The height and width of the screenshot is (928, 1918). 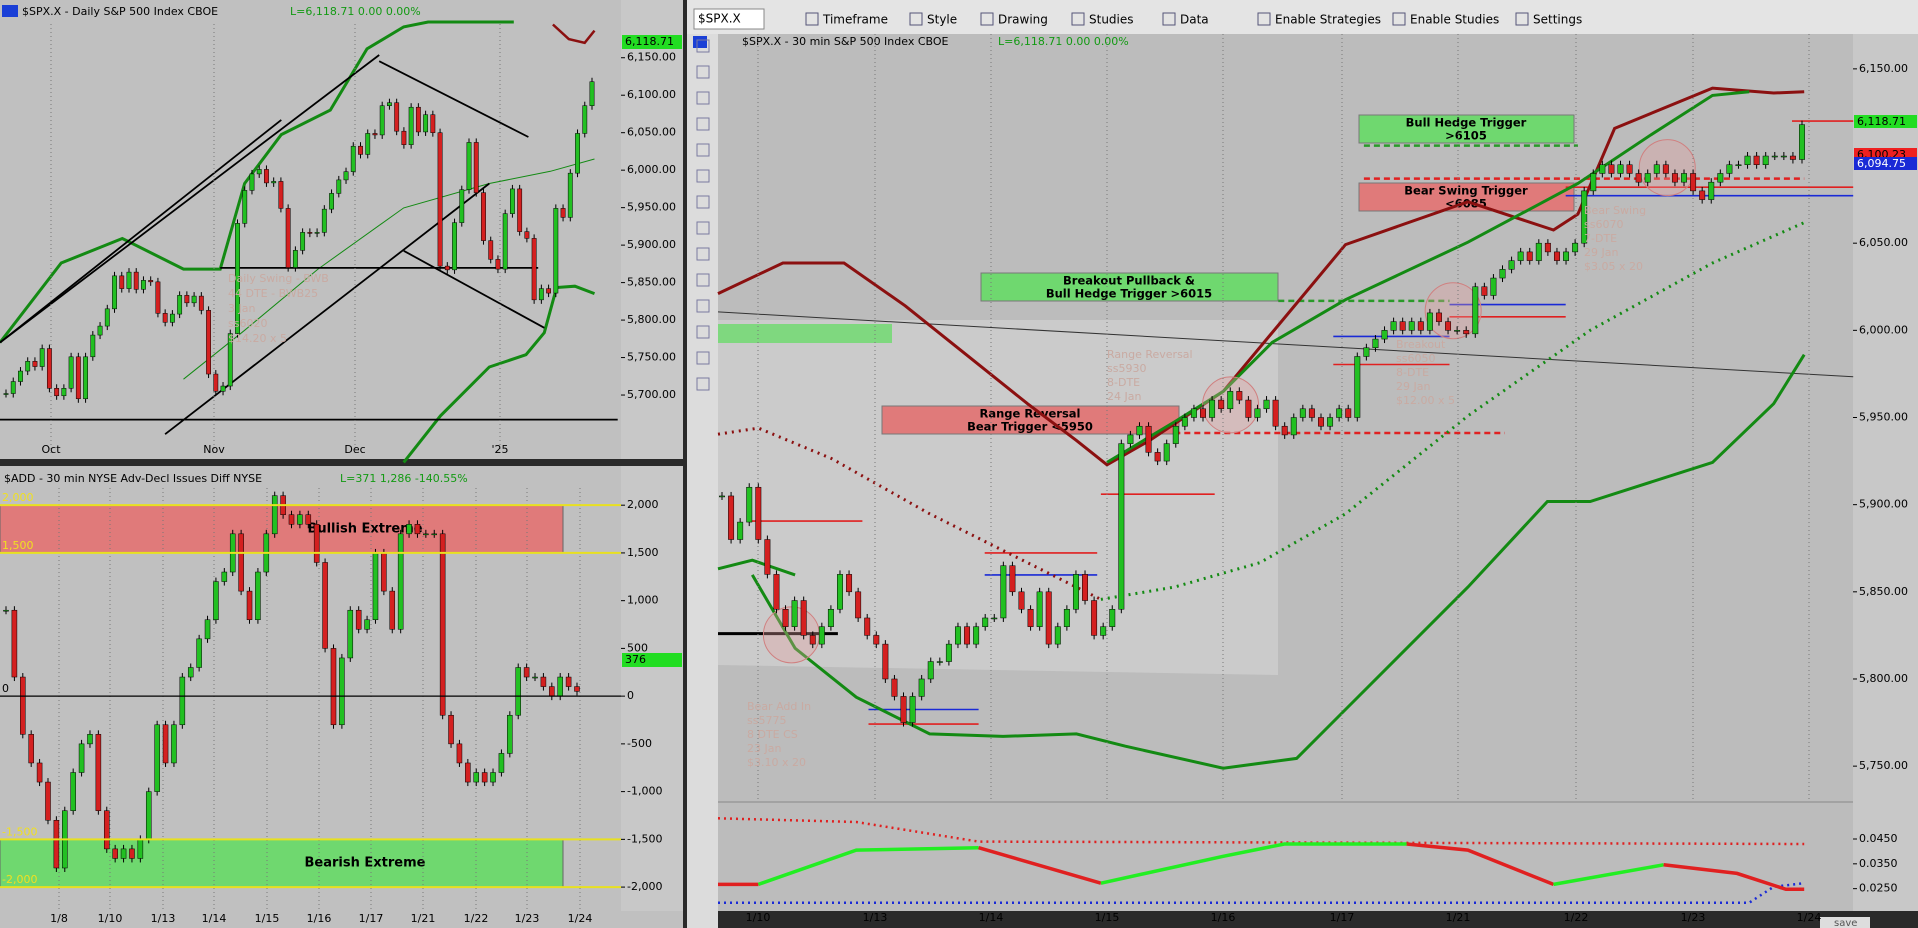 I want to click on toolbar-button: Drawing, so click(x=1023, y=20).